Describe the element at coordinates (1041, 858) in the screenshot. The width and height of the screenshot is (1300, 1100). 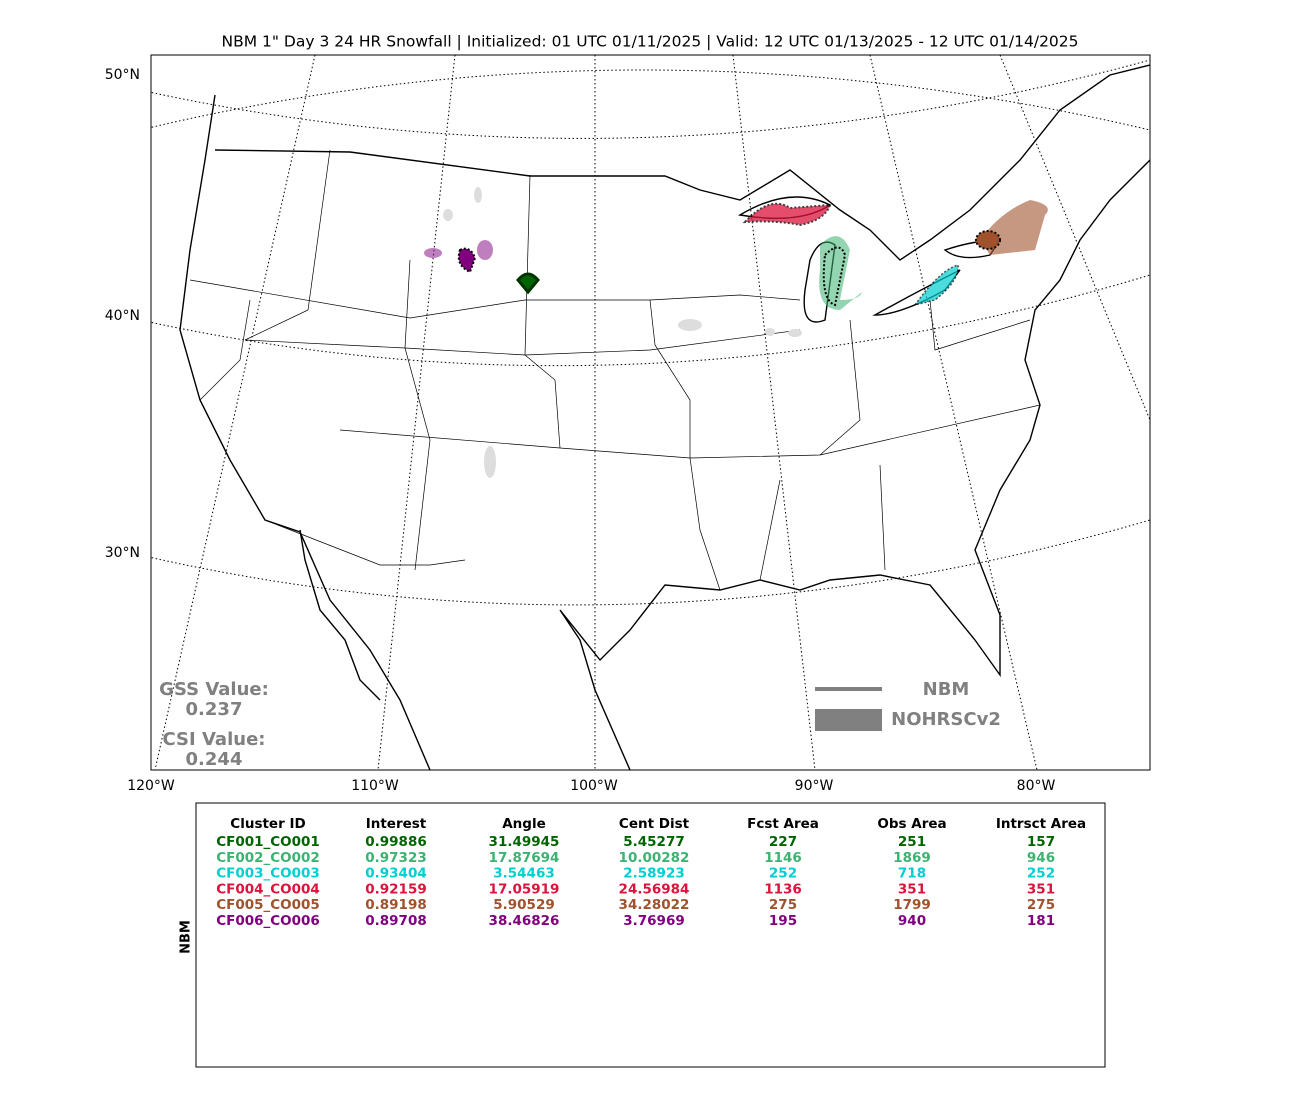
I see `table-cell: 946` at that location.